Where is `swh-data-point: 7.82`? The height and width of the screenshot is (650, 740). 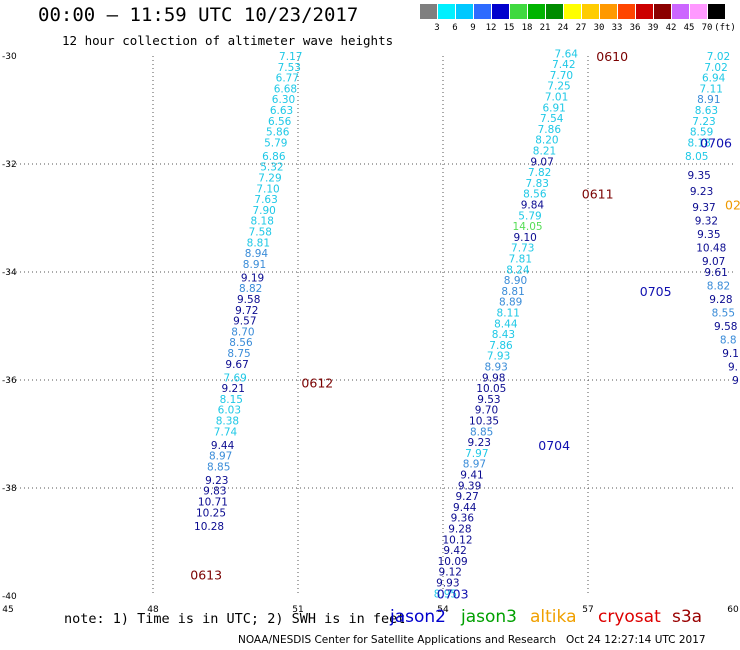 swh-data-point: 7.82 is located at coordinates (539, 173).